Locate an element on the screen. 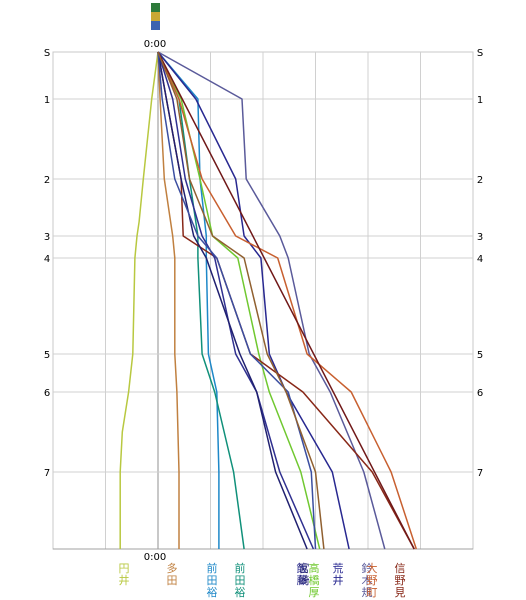 The height and width of the screenshot is (600, 526). runner-label: 飯藤 is located at coordinates (302, 574).